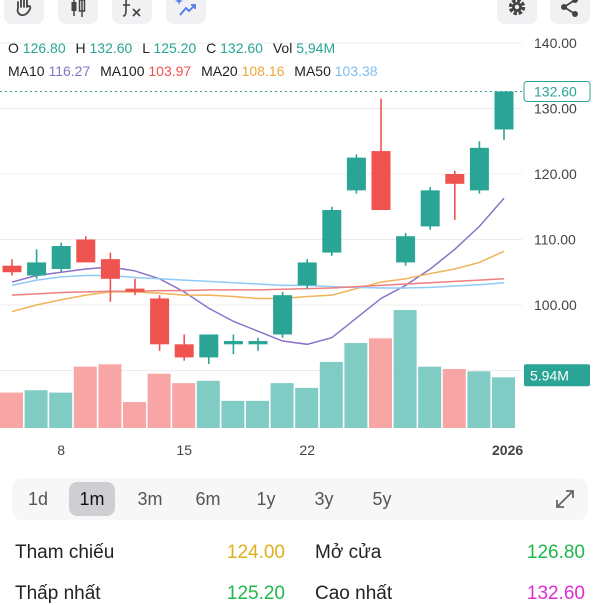  What do you see at coordinates (211, 48) in the screenshot?
I see `close-label: C` at bounding box center [211, 48].